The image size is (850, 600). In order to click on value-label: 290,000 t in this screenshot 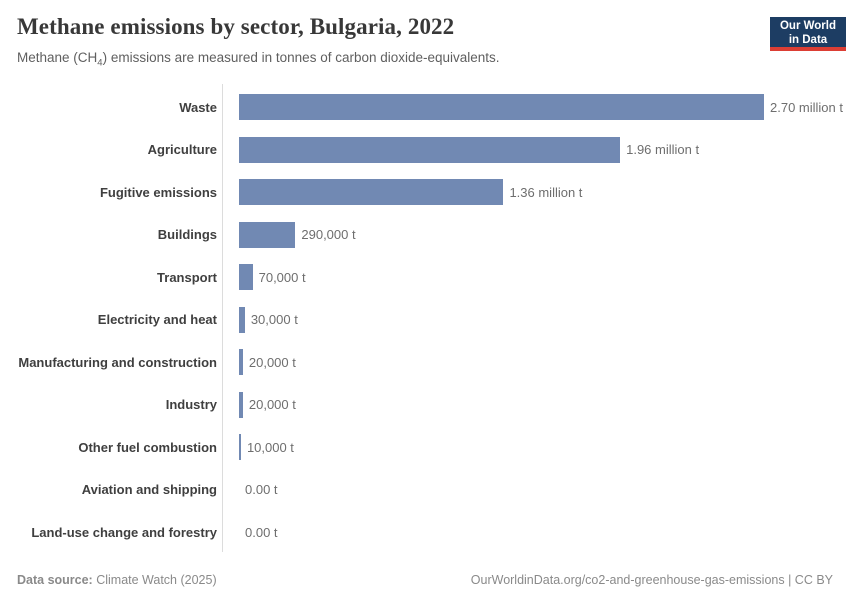, I will do `click(328, 235)`.